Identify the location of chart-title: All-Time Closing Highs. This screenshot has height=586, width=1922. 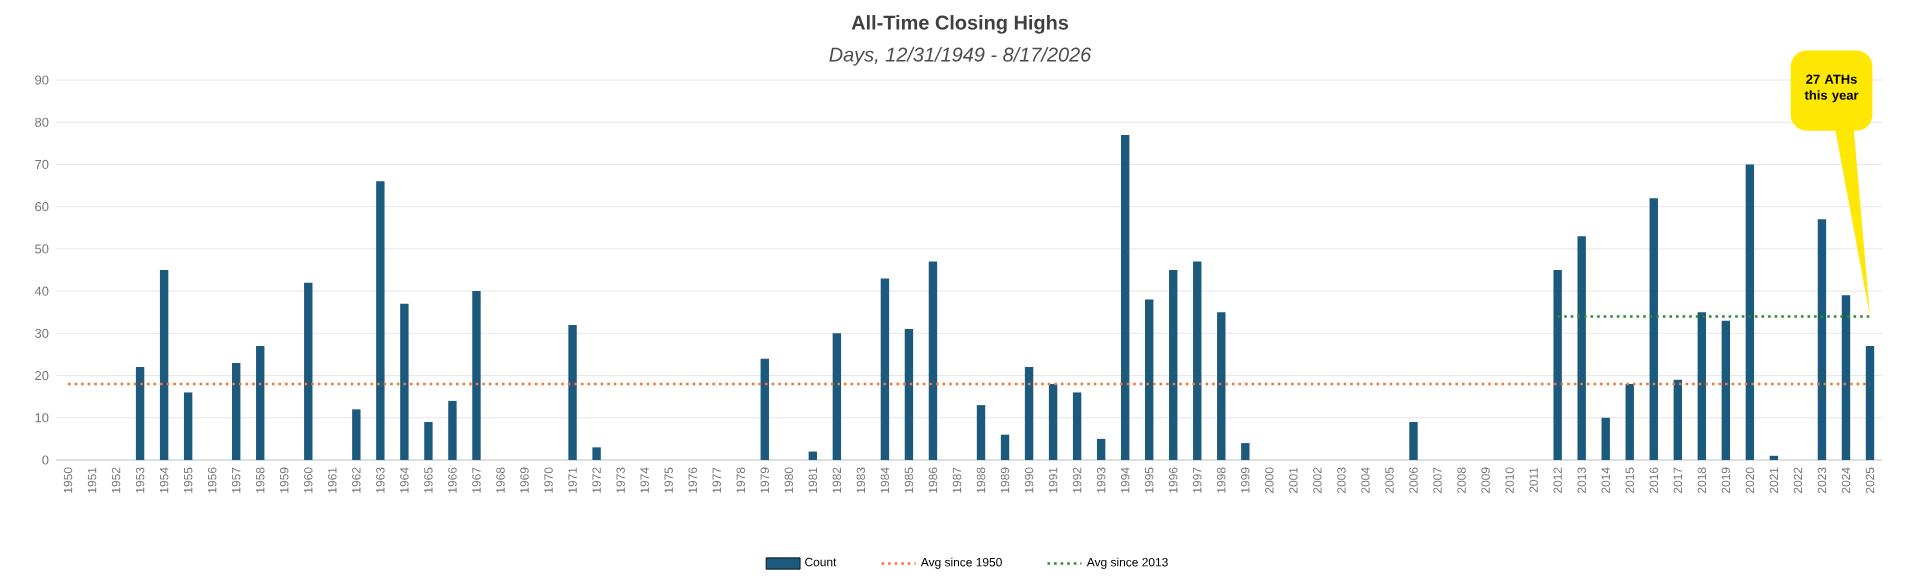
(960, 24).